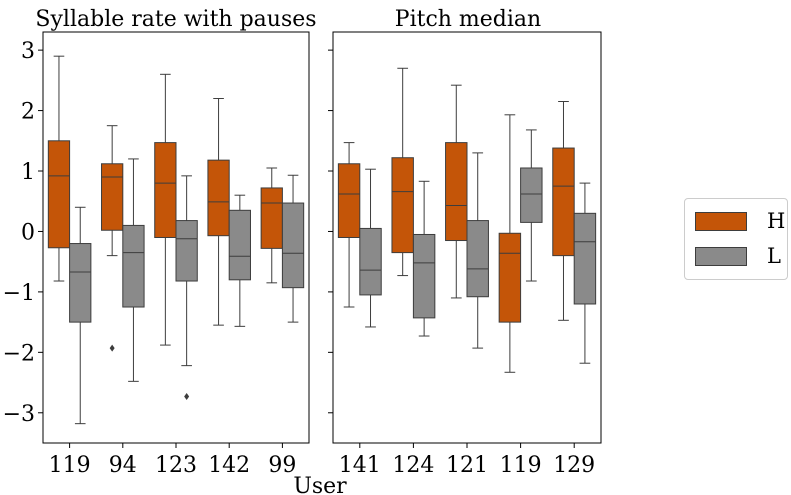 The width and height of the screenshot is (791, 495). Describe the element at coordinates (19, 414) in the screenshot. I see `y-tick-label: −3` at that location.